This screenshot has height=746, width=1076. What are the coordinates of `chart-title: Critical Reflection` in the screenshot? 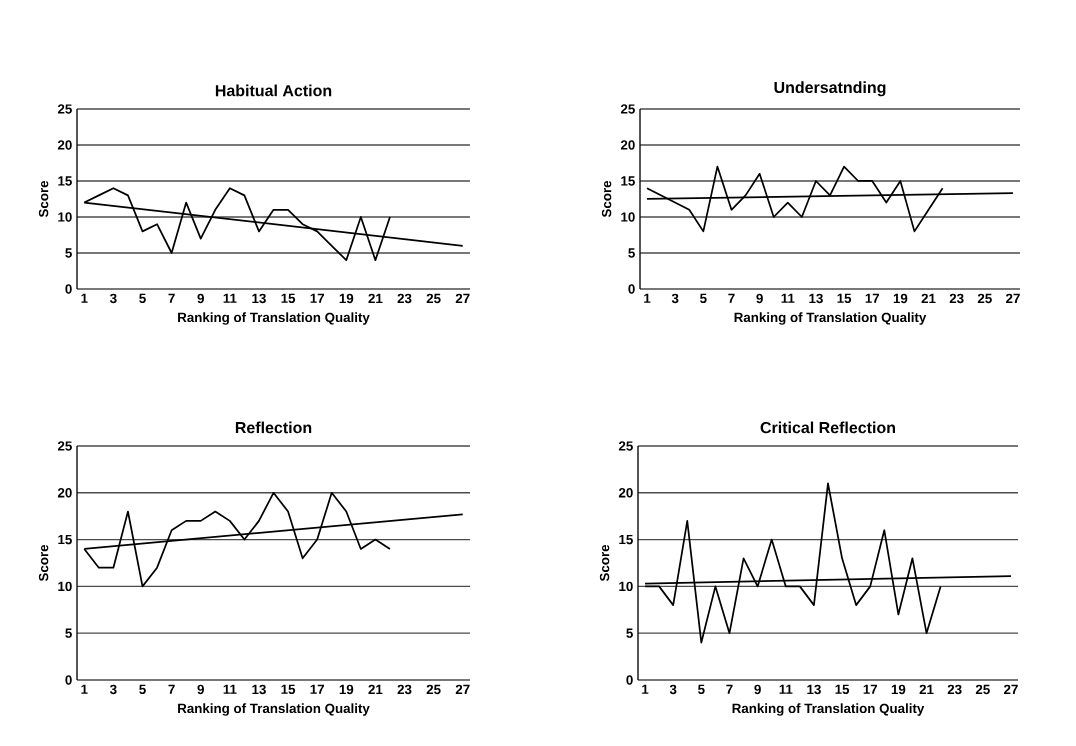 It's located at (827, 427).